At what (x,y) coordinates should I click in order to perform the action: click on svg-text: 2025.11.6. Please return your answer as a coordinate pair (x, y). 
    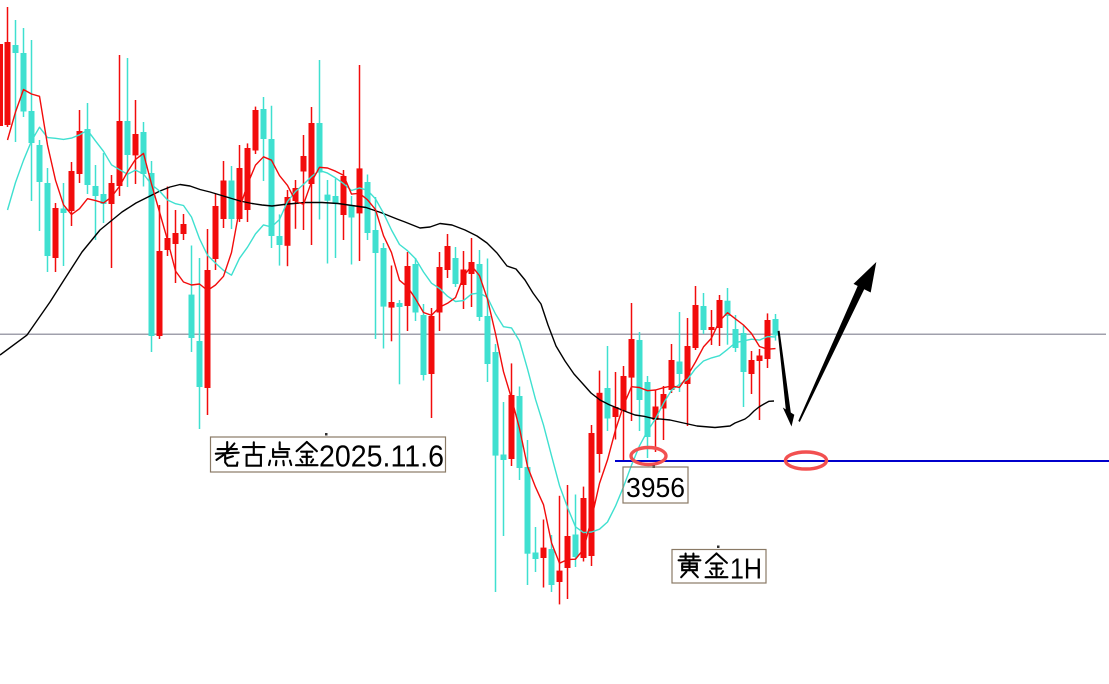
    Looking at the image, I should click on (381, 456).